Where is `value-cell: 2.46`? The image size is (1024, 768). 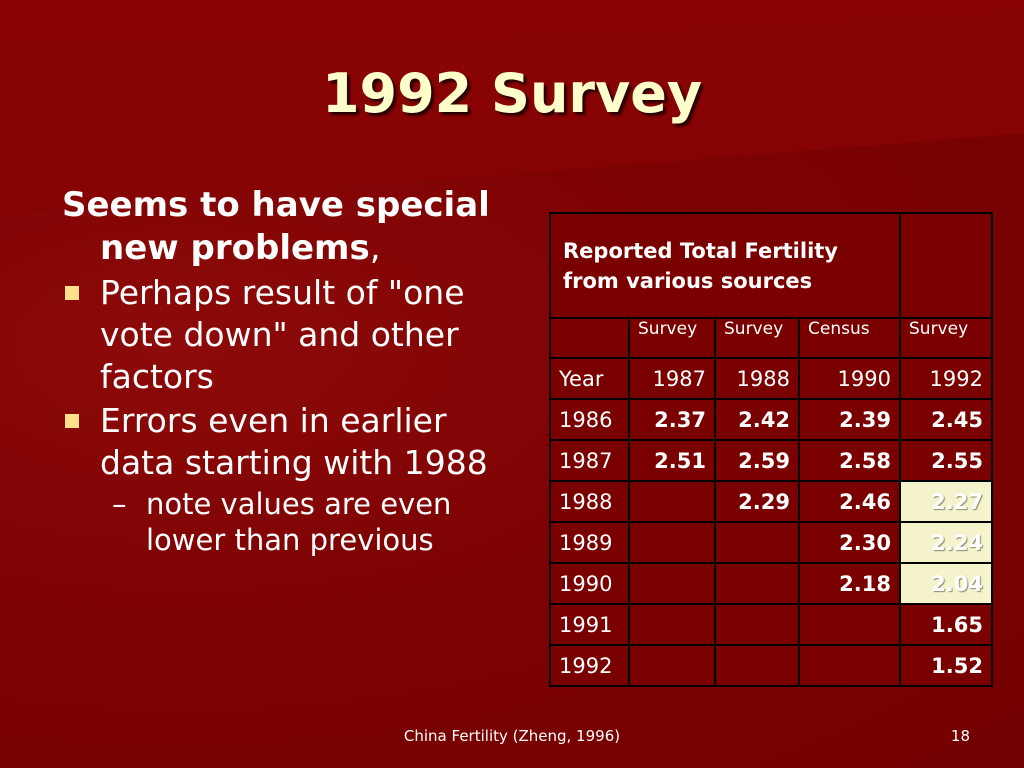 value-cell: 2.46 is located at coordinates (849, 501).